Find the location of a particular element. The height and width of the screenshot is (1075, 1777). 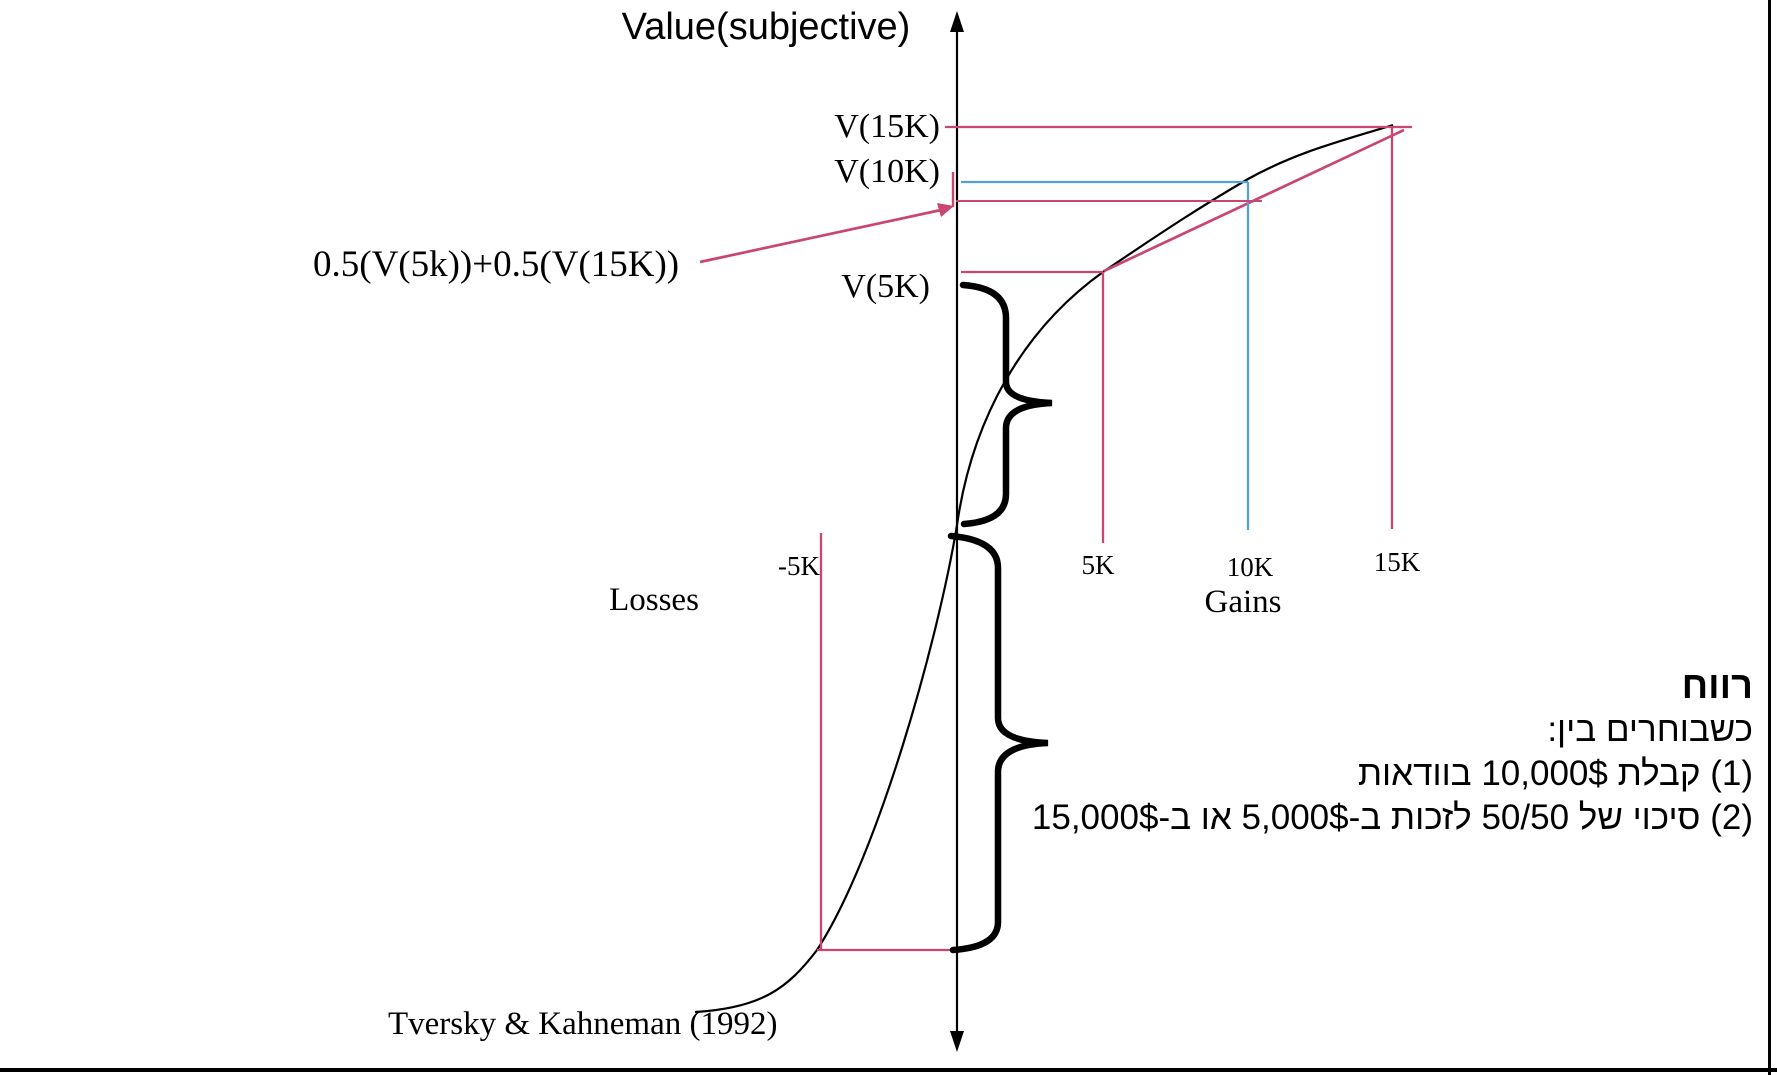

annotation-arrow-head-icon is located at coordinates (945, 210).